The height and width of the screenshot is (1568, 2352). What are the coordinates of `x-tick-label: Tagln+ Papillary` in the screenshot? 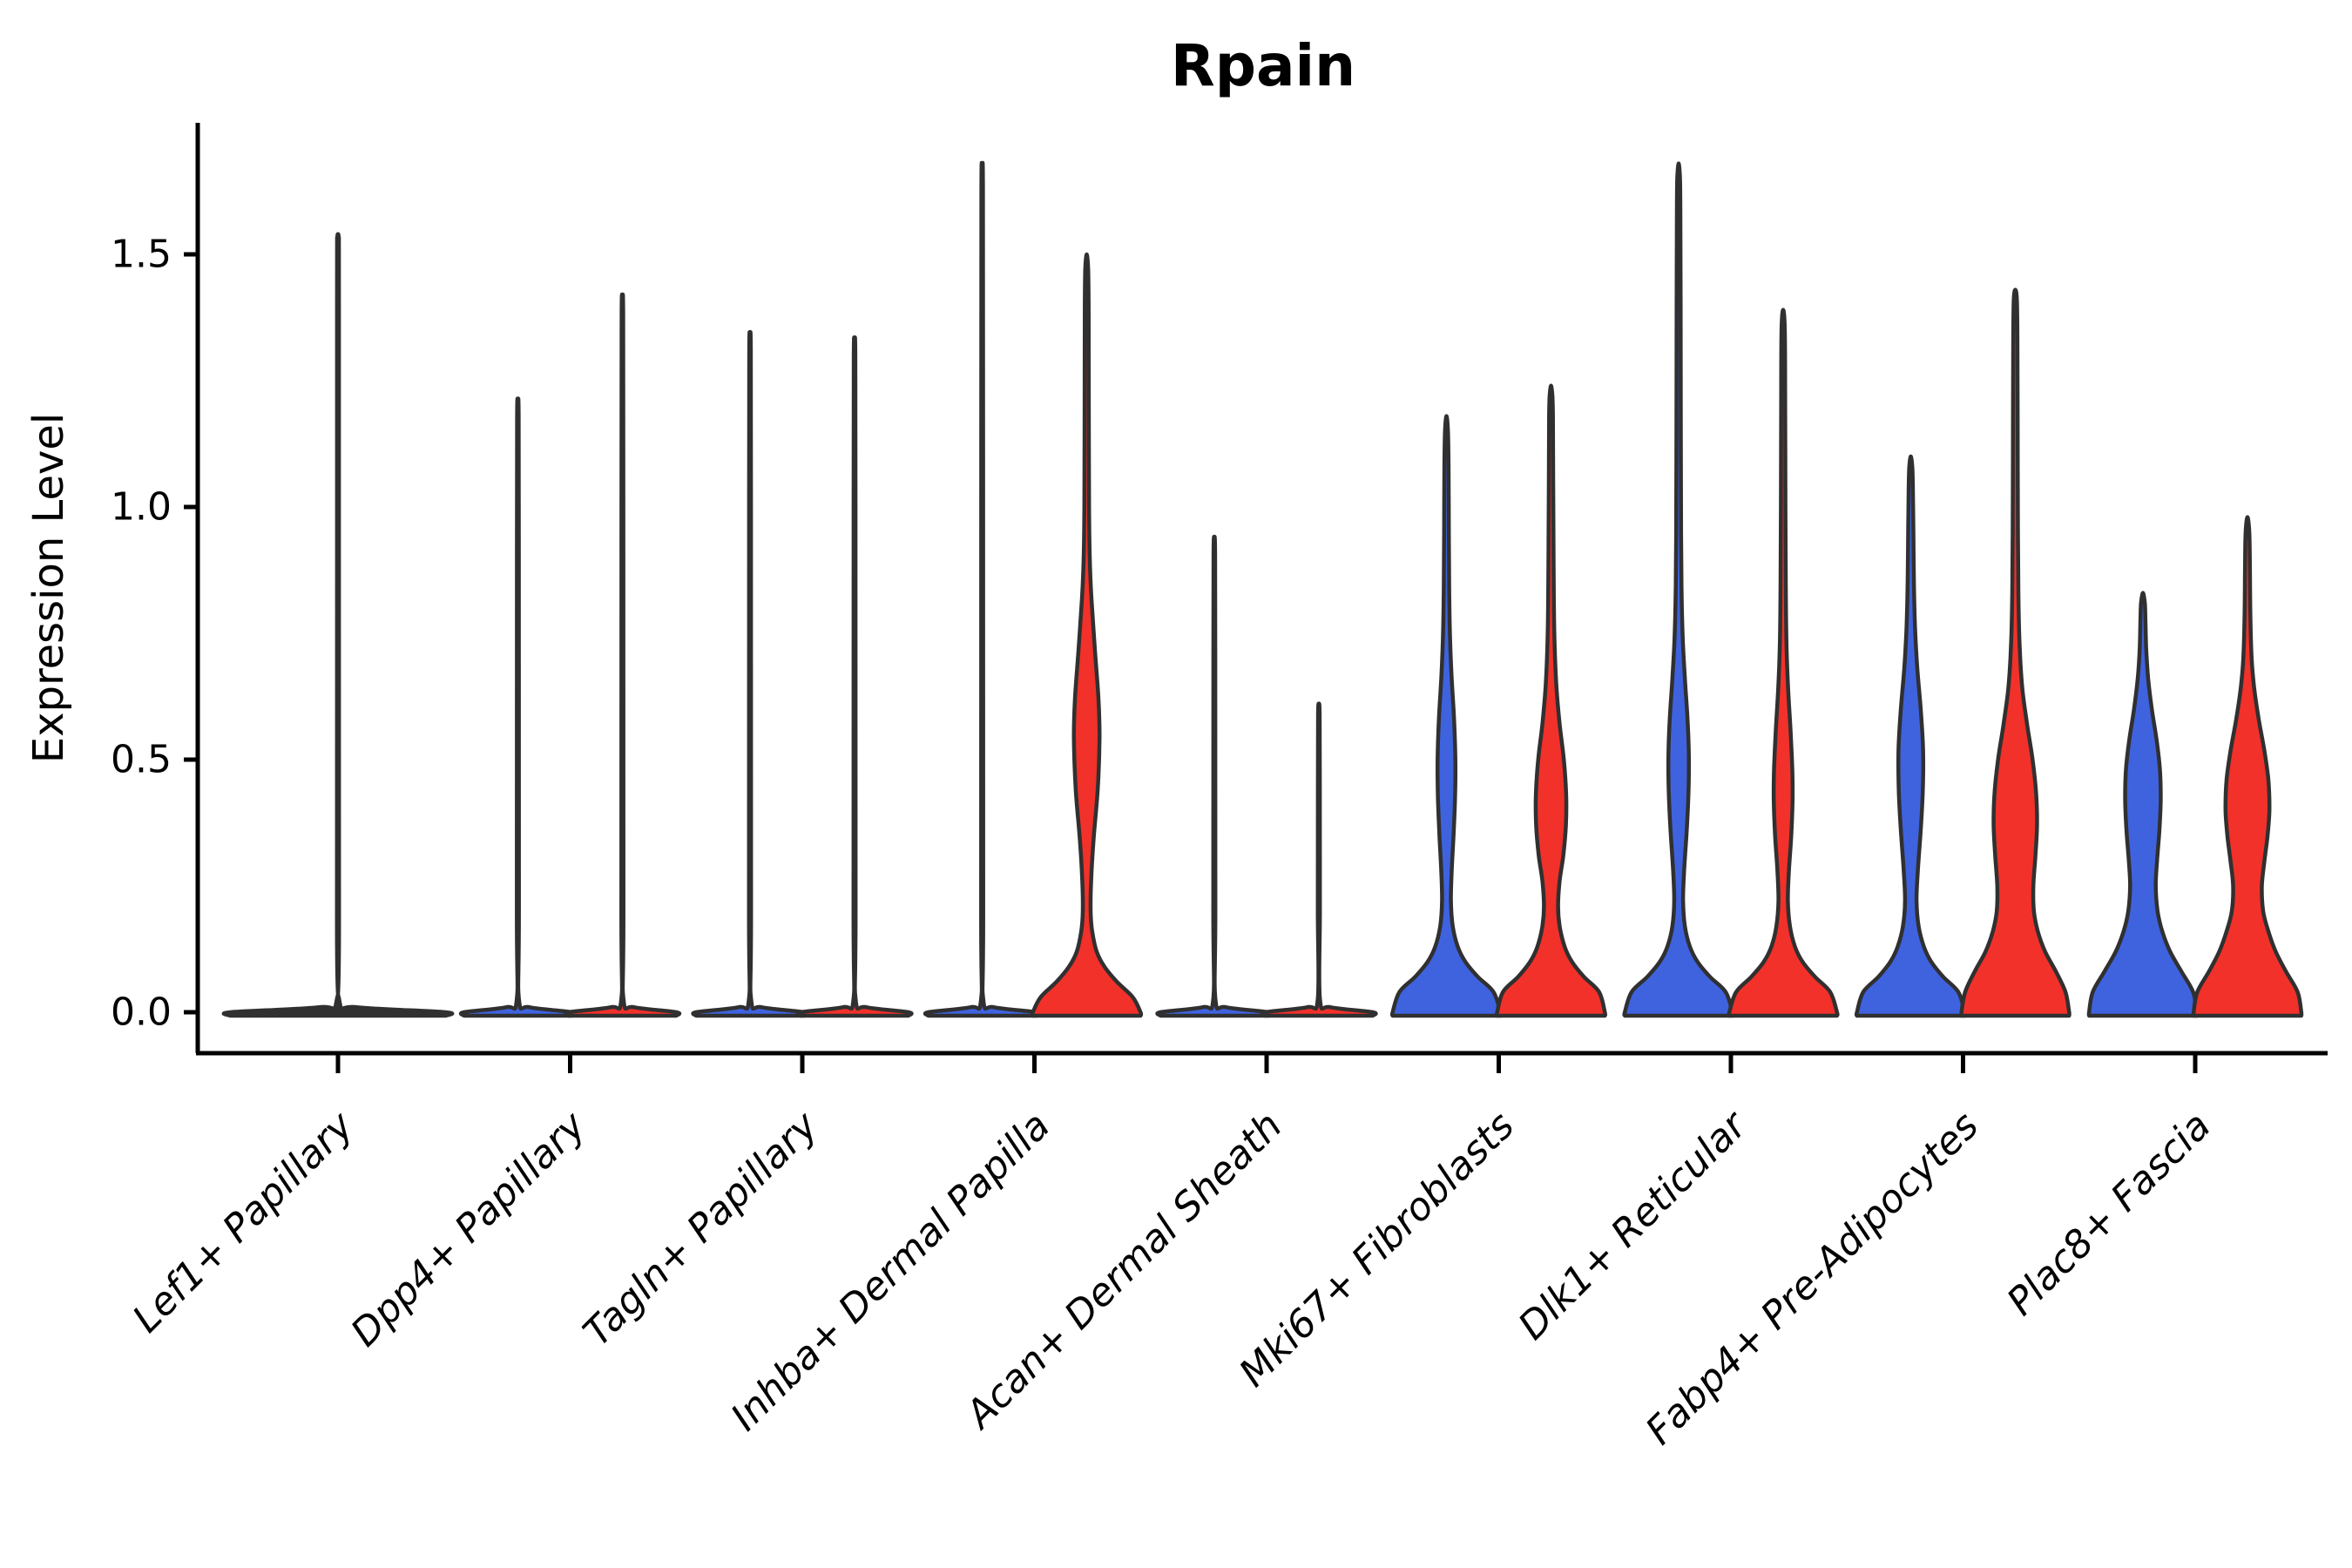 It's located at (701, 1229).